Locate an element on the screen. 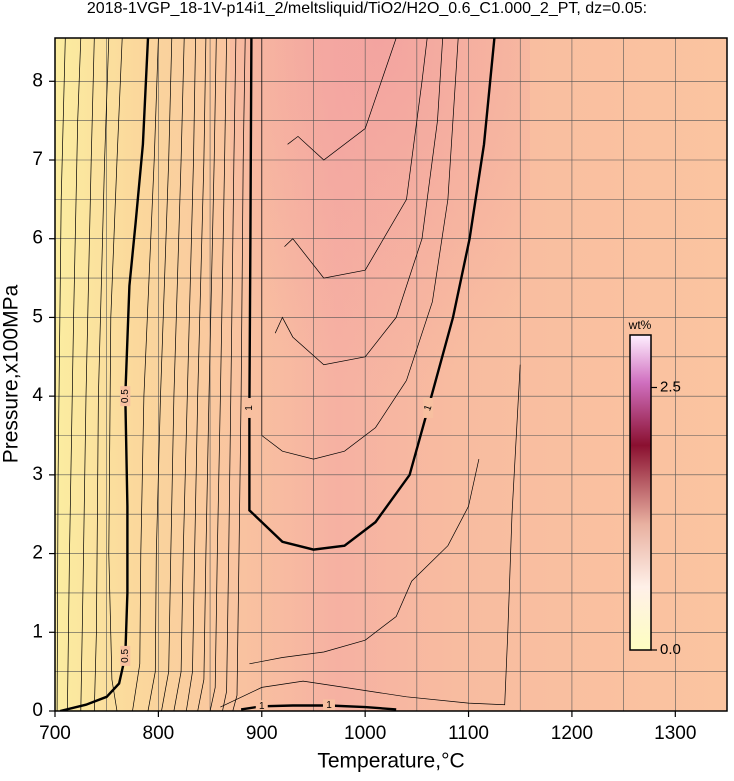  x-tick-label: 1300 is located at coordinates (675, 733).